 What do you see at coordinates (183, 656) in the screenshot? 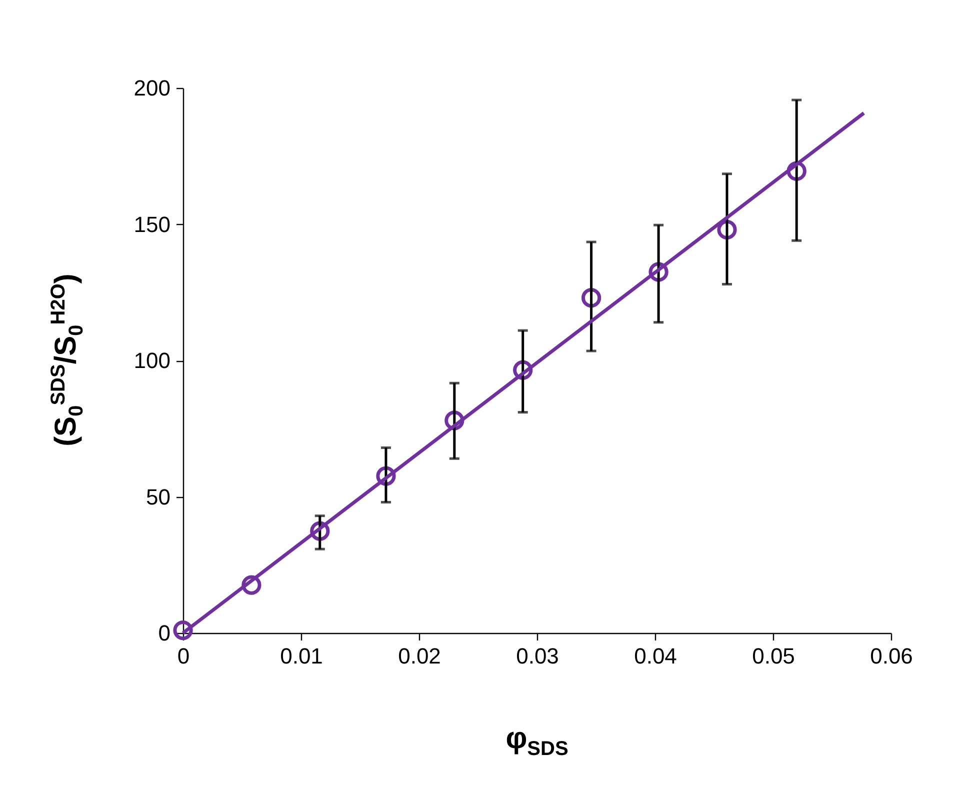
I see `x-tick-label: 0` at bounding box center [183, 656].